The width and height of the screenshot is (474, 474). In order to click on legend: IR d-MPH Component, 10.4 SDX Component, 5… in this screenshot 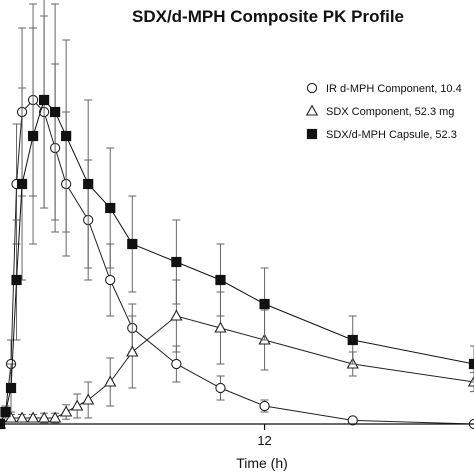, I will do `click(383, 111)`.